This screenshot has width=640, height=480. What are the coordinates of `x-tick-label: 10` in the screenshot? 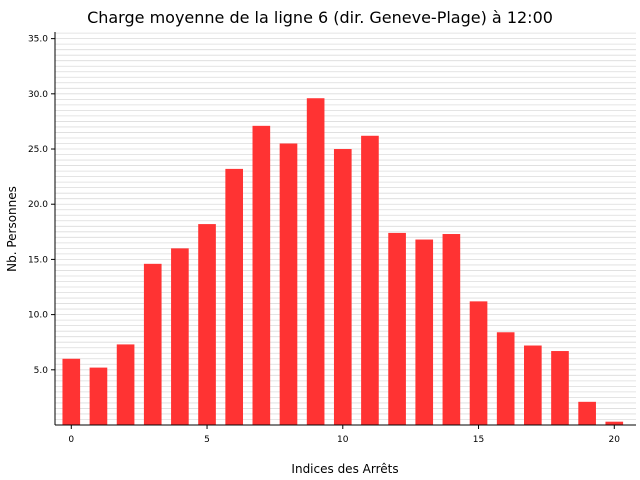 It's located at (343, 440).